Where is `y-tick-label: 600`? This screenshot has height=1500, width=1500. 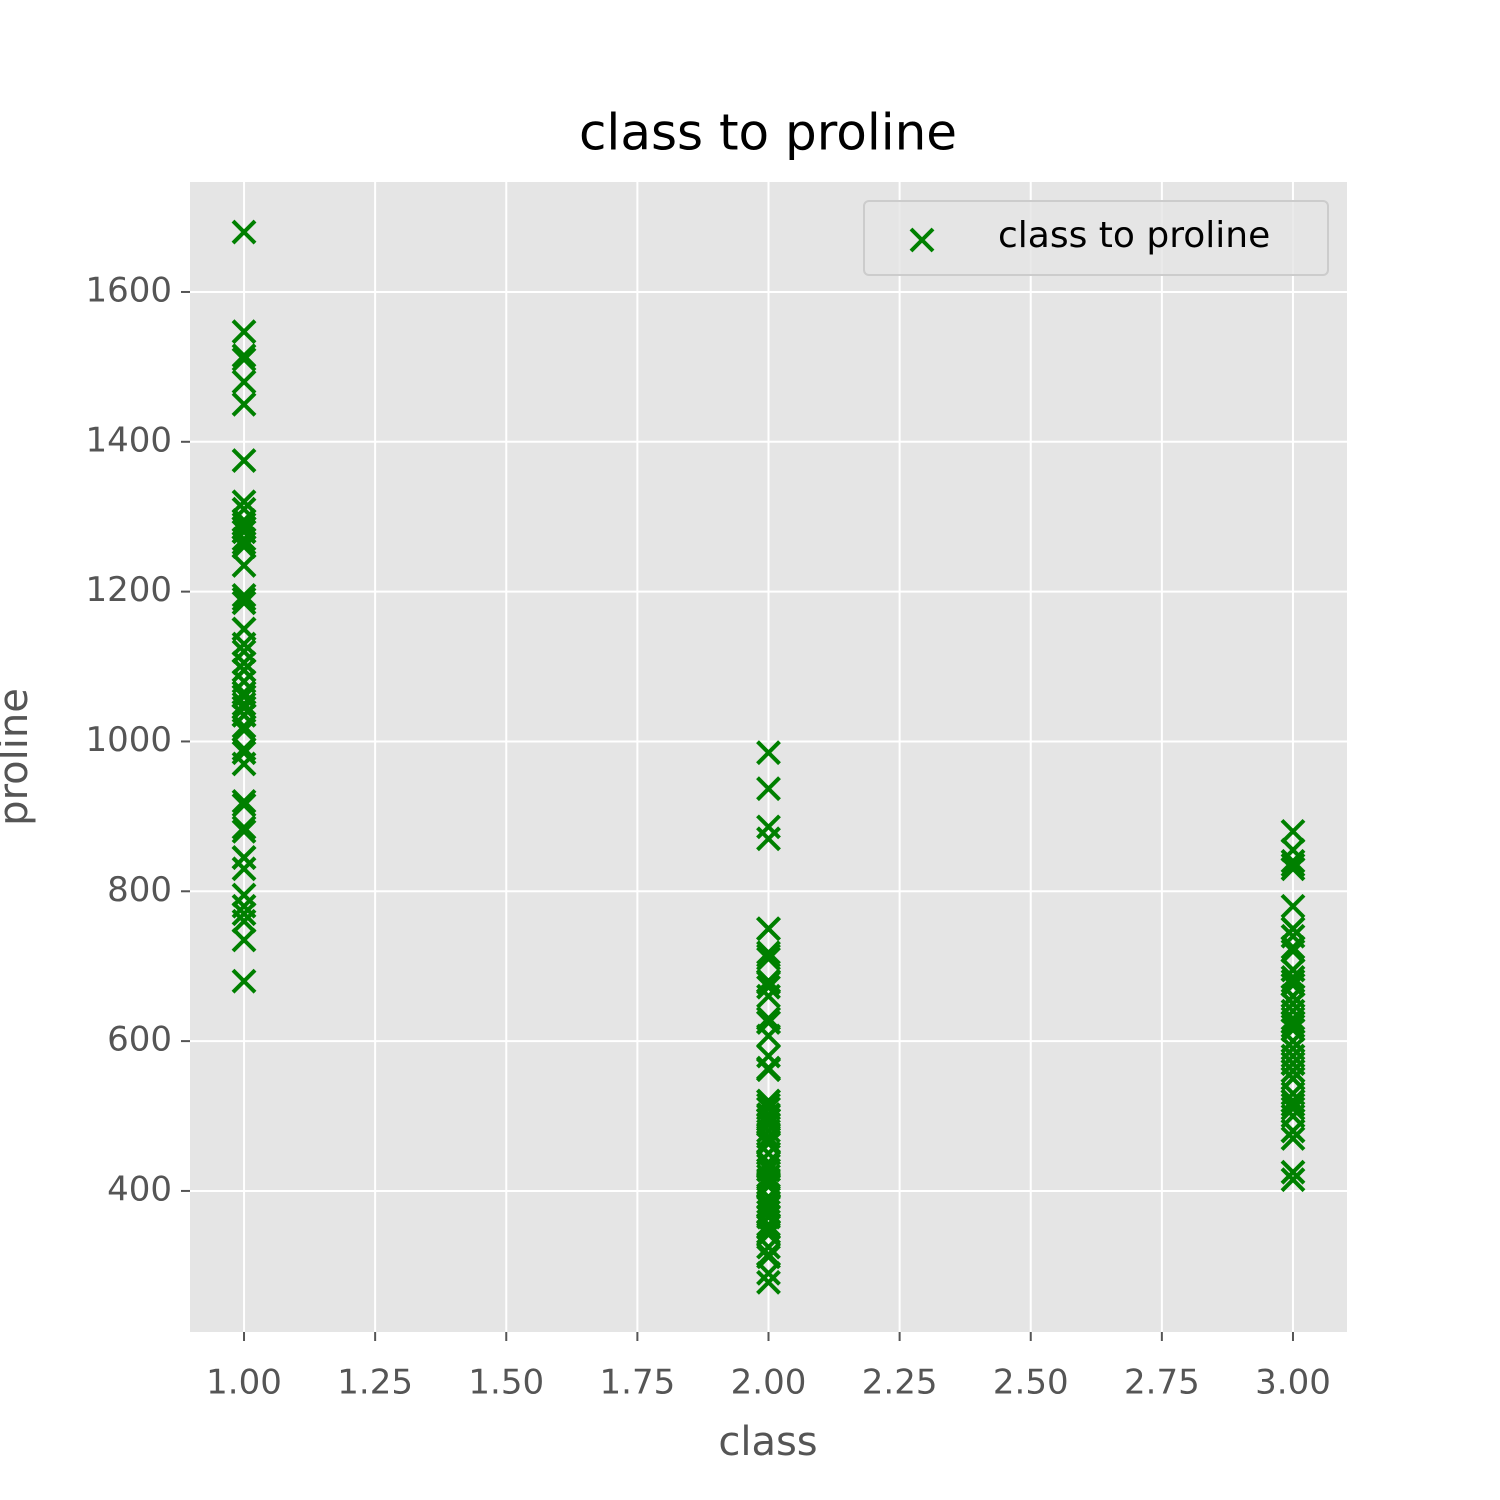
y-tick-label: 600 is located at coordinates (139, 1040).